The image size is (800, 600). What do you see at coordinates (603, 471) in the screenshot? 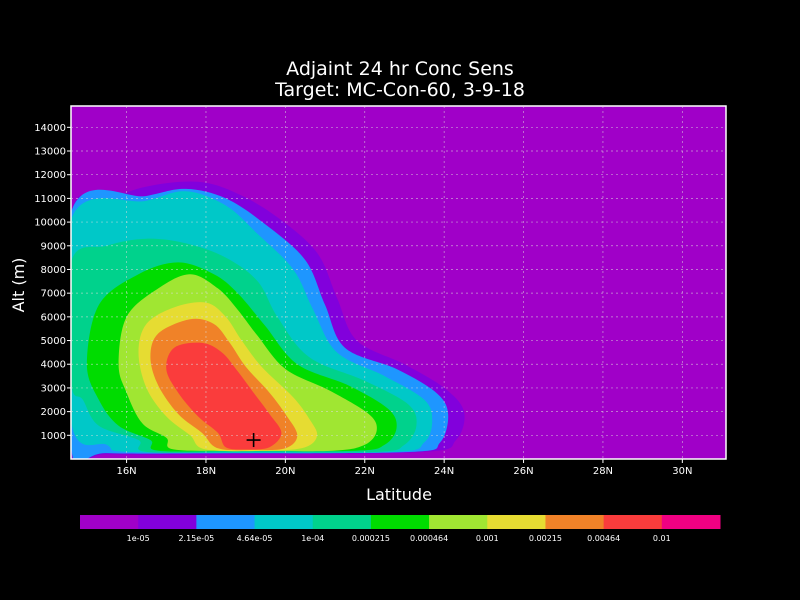
I see `x-tick-label: 28N` at bounding box center [603, 471].